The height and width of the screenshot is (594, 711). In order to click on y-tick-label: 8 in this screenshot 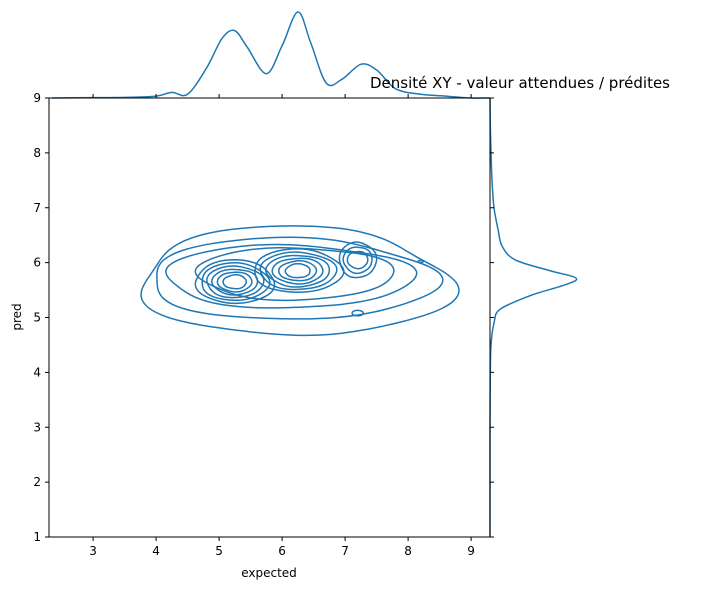, I will do `click(37, 153)`.